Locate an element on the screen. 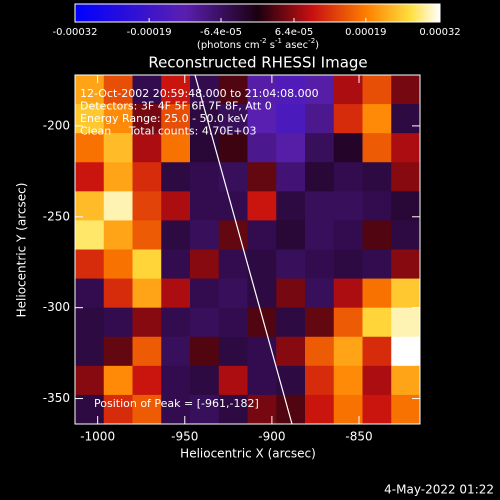 The width and height of the screenshot is (500, 500). colorbar-tick-label: -0.00032 is located at coordinates (75, 32).